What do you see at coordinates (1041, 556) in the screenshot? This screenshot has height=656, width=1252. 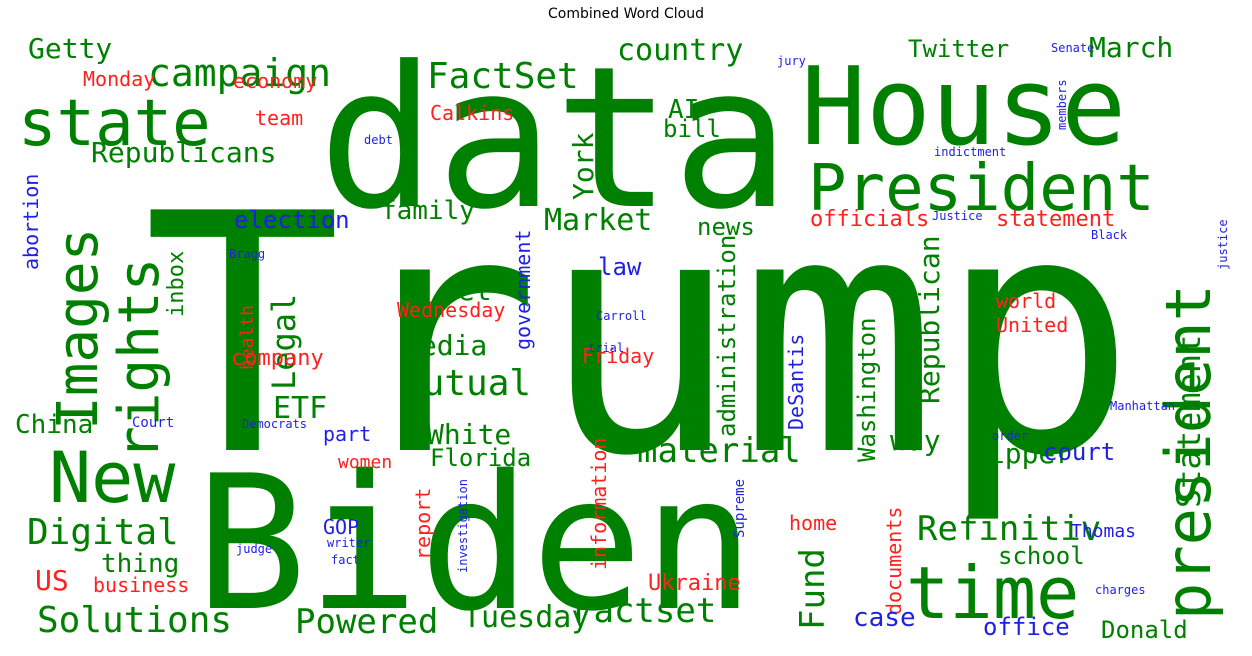 I see `word-school: school` at bounding box center [1041, 556].